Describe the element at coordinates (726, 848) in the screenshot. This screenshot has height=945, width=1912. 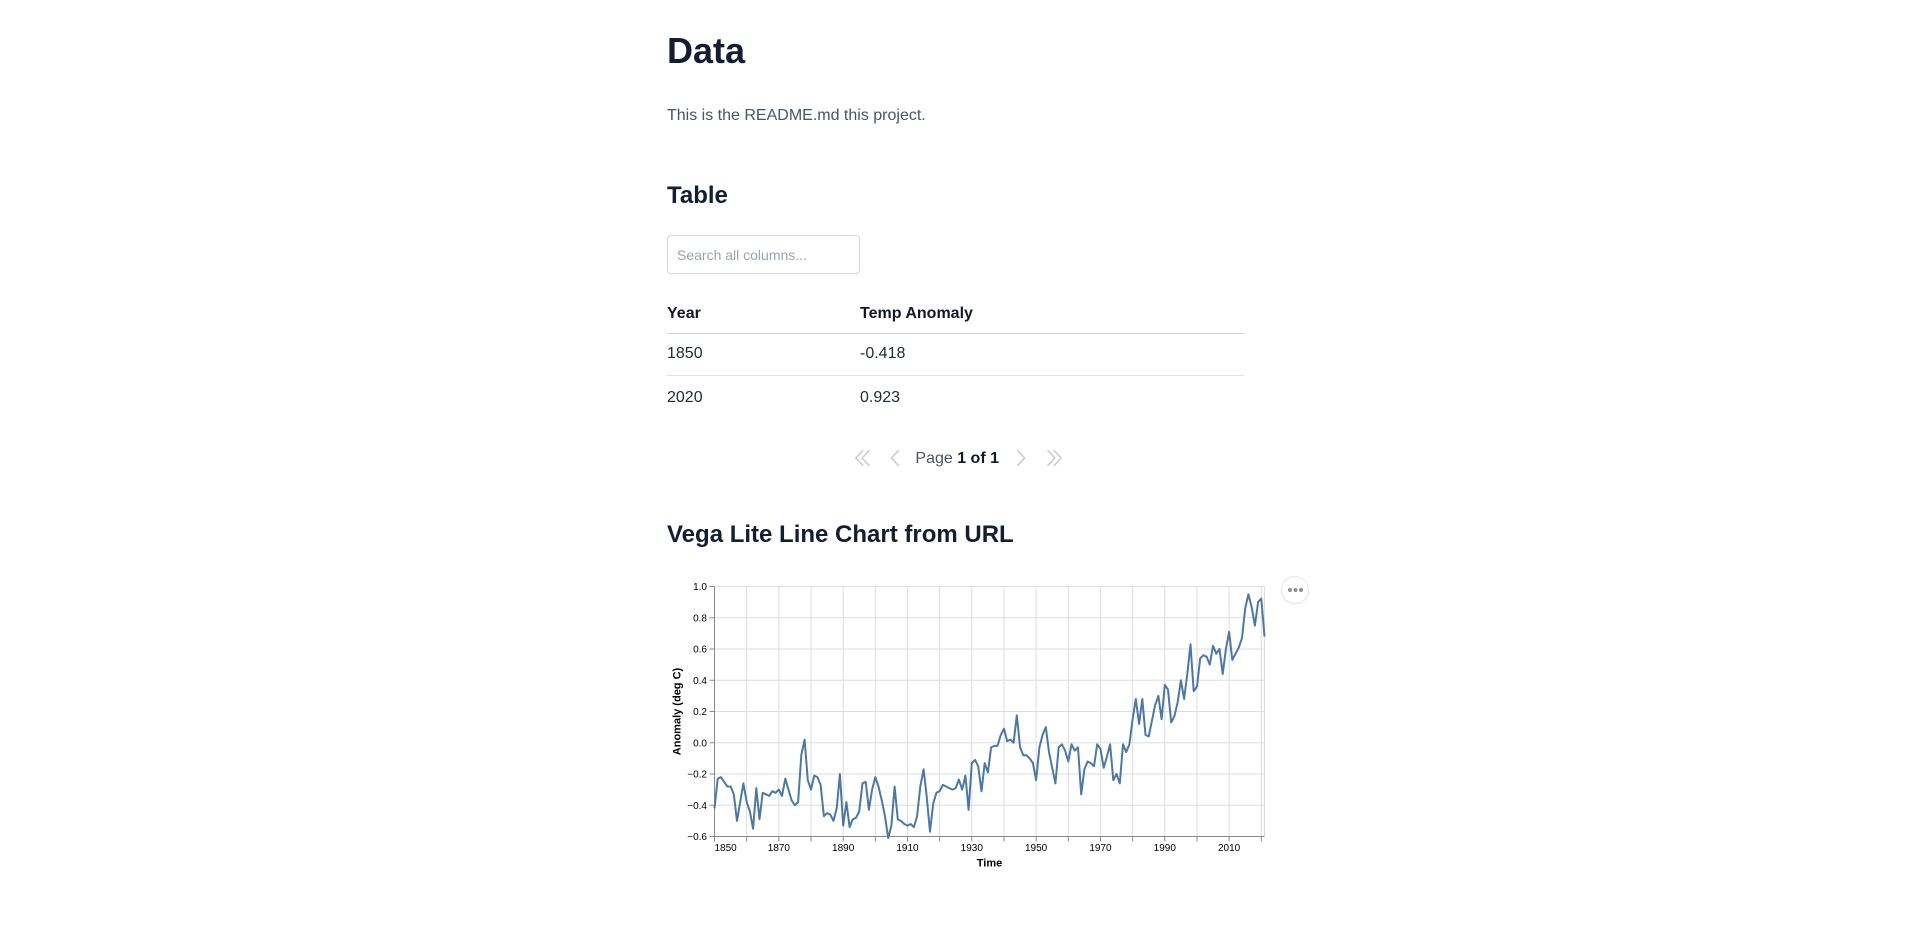
I see `svg-text: 1850` at that location.